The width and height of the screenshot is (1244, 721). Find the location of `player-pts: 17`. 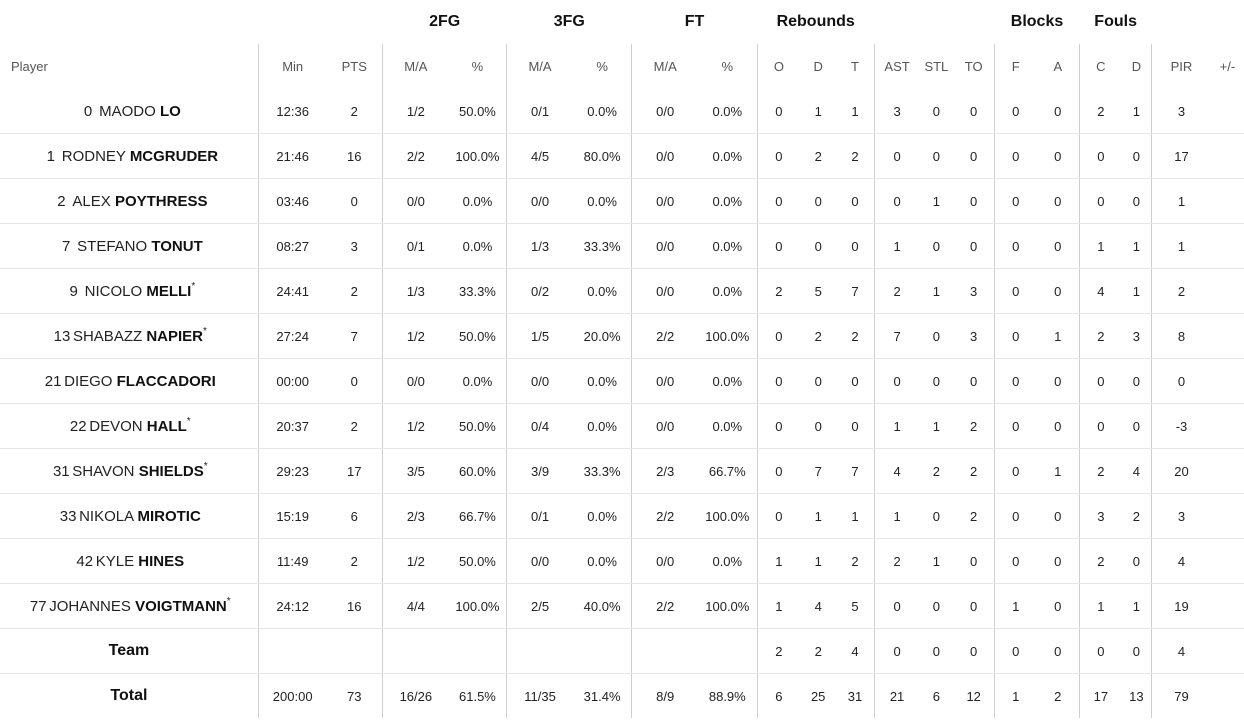

player-pts: 17 is located at coordinates (354, 471).